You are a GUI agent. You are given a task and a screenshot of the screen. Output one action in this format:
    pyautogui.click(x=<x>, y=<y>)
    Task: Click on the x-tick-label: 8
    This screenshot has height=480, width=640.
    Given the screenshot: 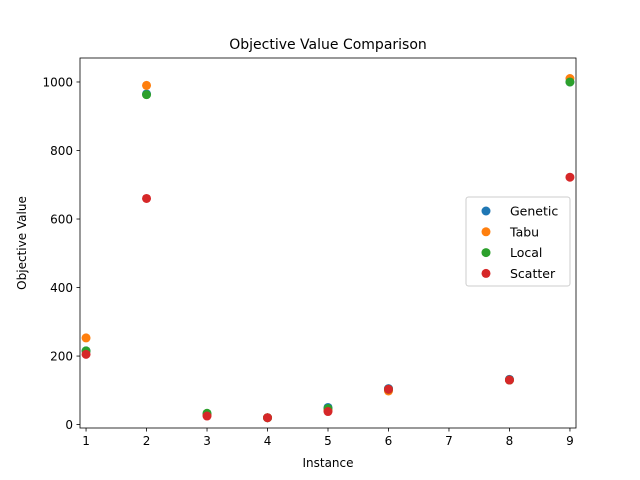 What is the action you would take?
    pyautogui.click(x=510, y=441)
    